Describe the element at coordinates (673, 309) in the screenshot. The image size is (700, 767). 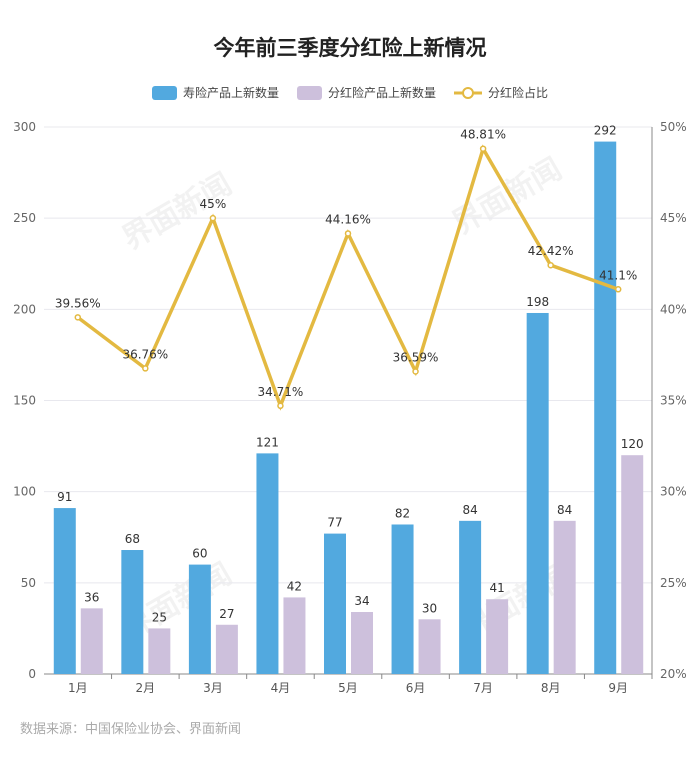
I see `y2-tick-label: 40%` at that location.